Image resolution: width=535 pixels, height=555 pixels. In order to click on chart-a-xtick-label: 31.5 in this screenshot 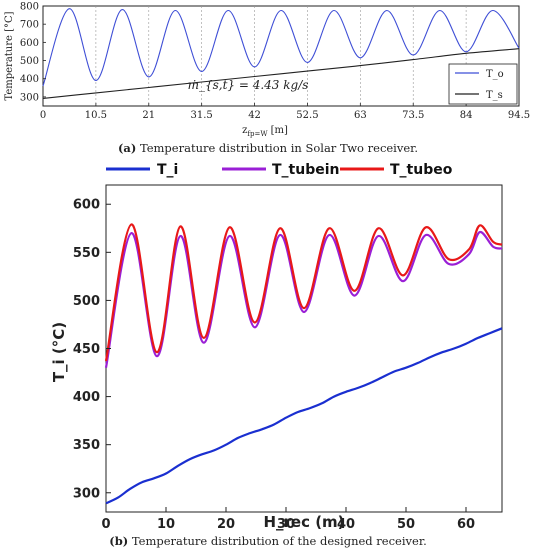, I will do `click(202, 115)`.